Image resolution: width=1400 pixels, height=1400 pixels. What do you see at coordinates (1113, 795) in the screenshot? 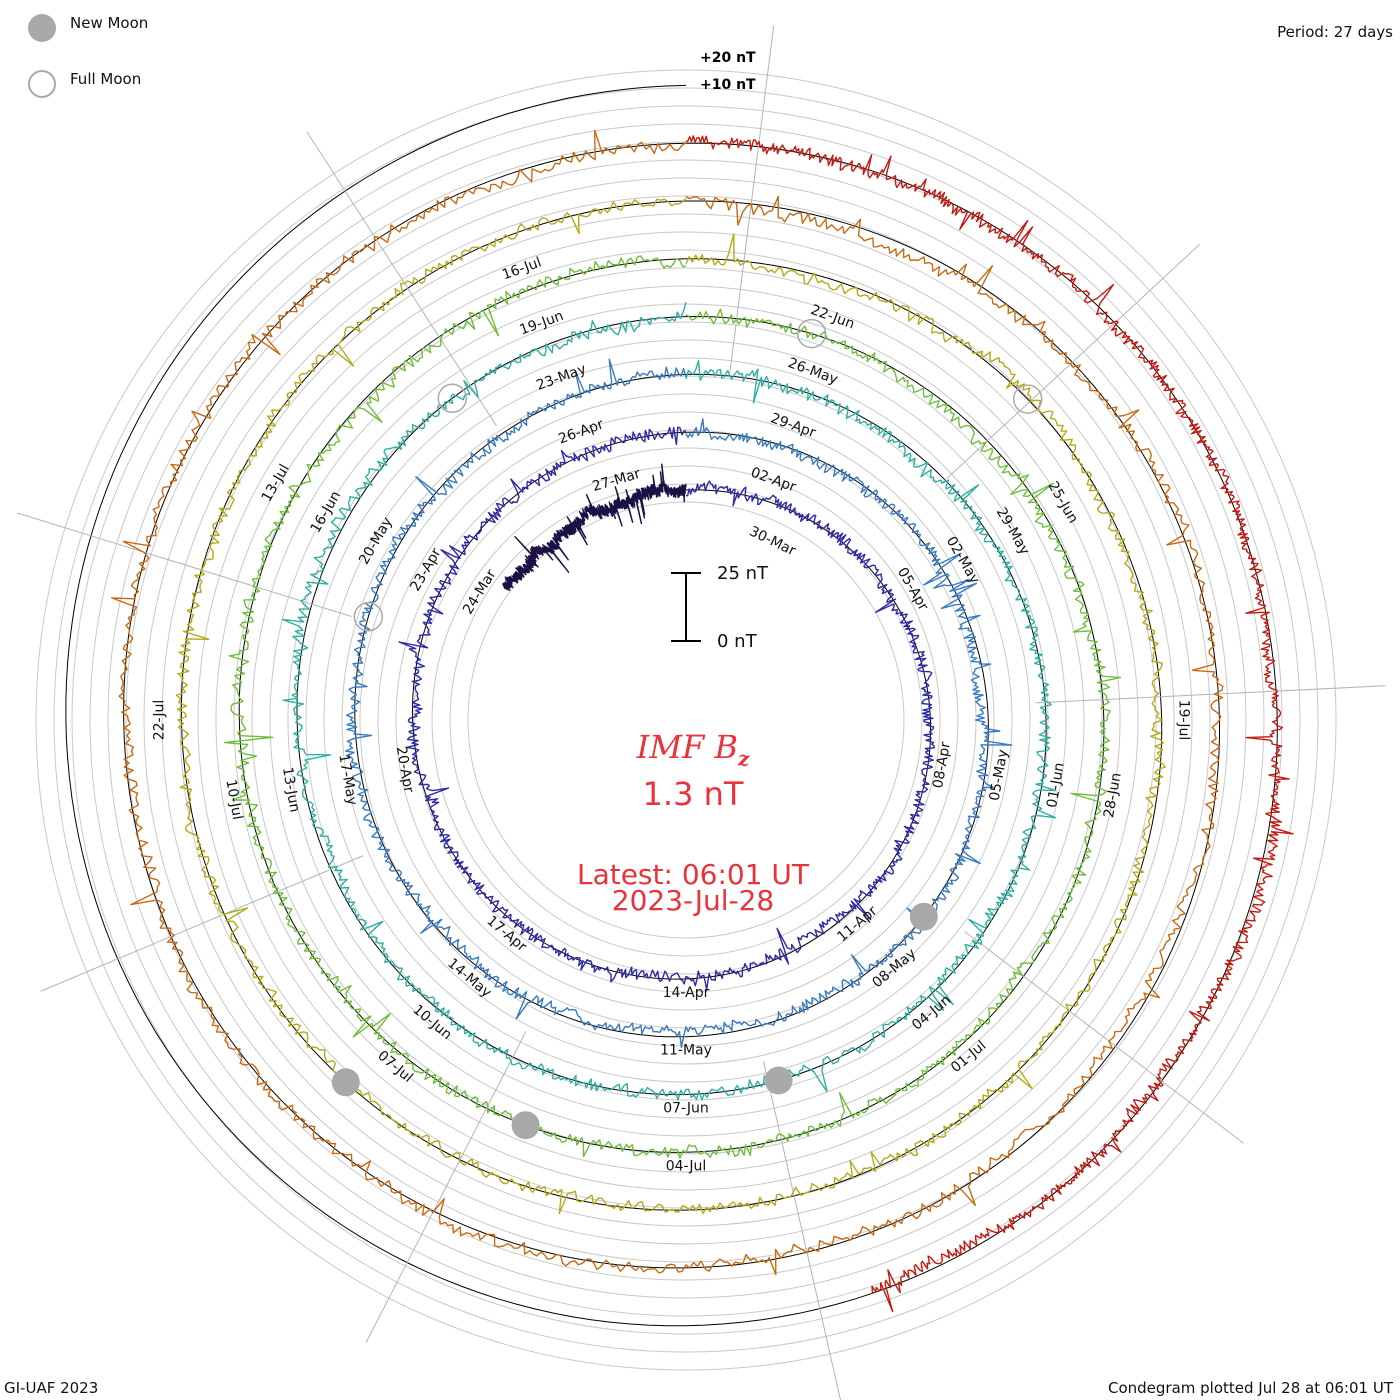
I see `date-label: 28-Jun` at bounding box center [1113, 795].